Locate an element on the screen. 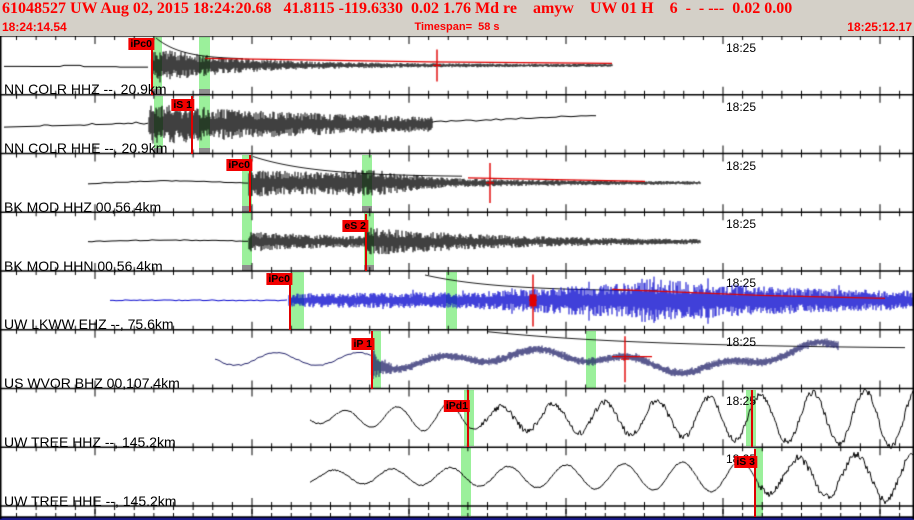 The width and height of the screenshot is (914, 520). station-channel-label: UW TREE HHE --, 145.2km is located at coordinates (90, 500).